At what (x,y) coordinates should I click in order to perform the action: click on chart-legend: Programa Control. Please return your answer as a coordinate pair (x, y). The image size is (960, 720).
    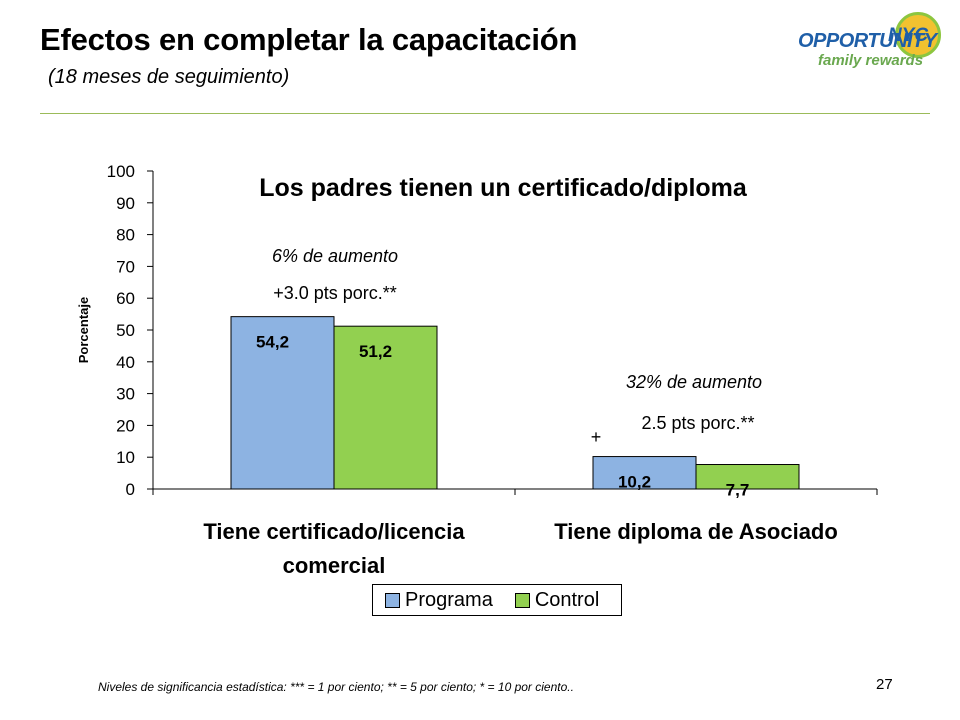
    Looking at the image, I should click on (497, 600).